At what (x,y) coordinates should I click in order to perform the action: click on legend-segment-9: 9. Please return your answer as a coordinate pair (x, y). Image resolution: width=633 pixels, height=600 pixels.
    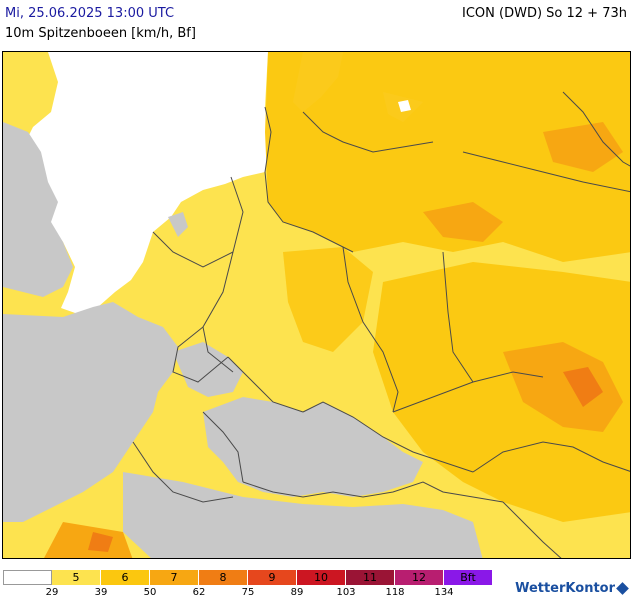
    Looking at the image, I should click on (272, 577).